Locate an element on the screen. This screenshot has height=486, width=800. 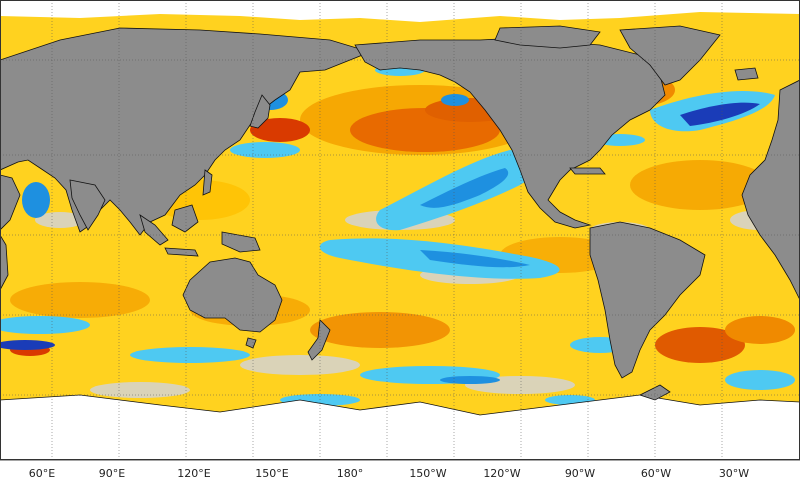
land-south-america is located at coordinates (647, 300).